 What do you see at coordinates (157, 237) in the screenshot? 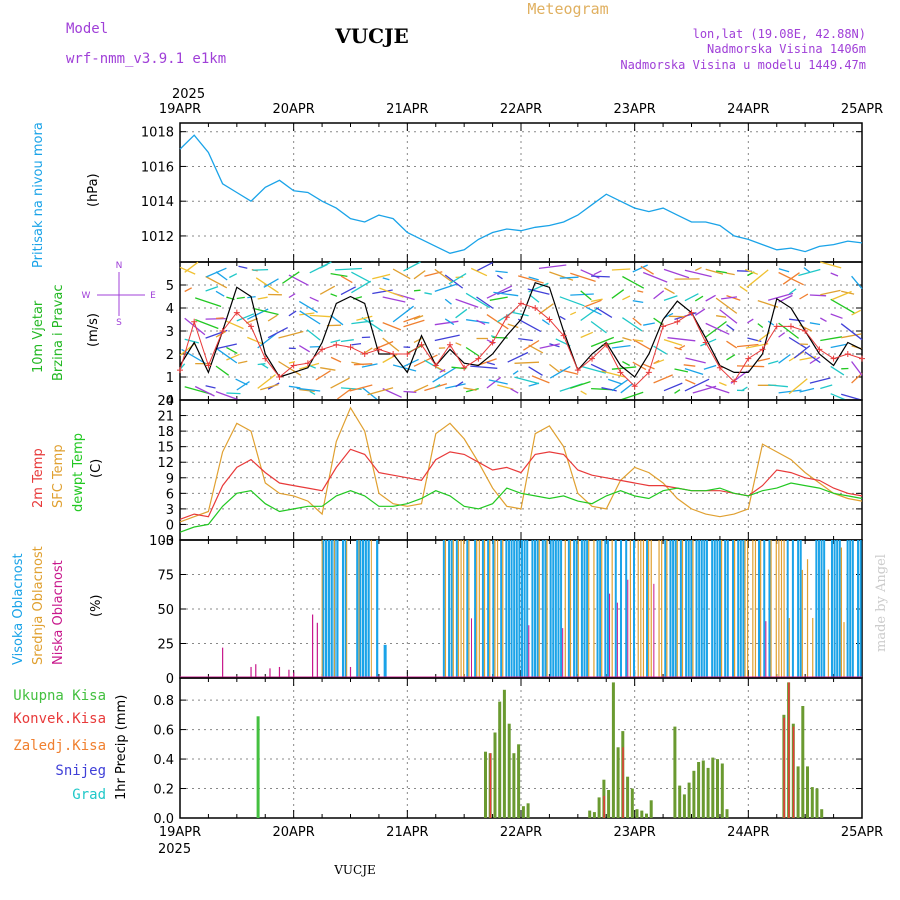
I see `y-tick-label: 1012` at bounding box center [157, 237].